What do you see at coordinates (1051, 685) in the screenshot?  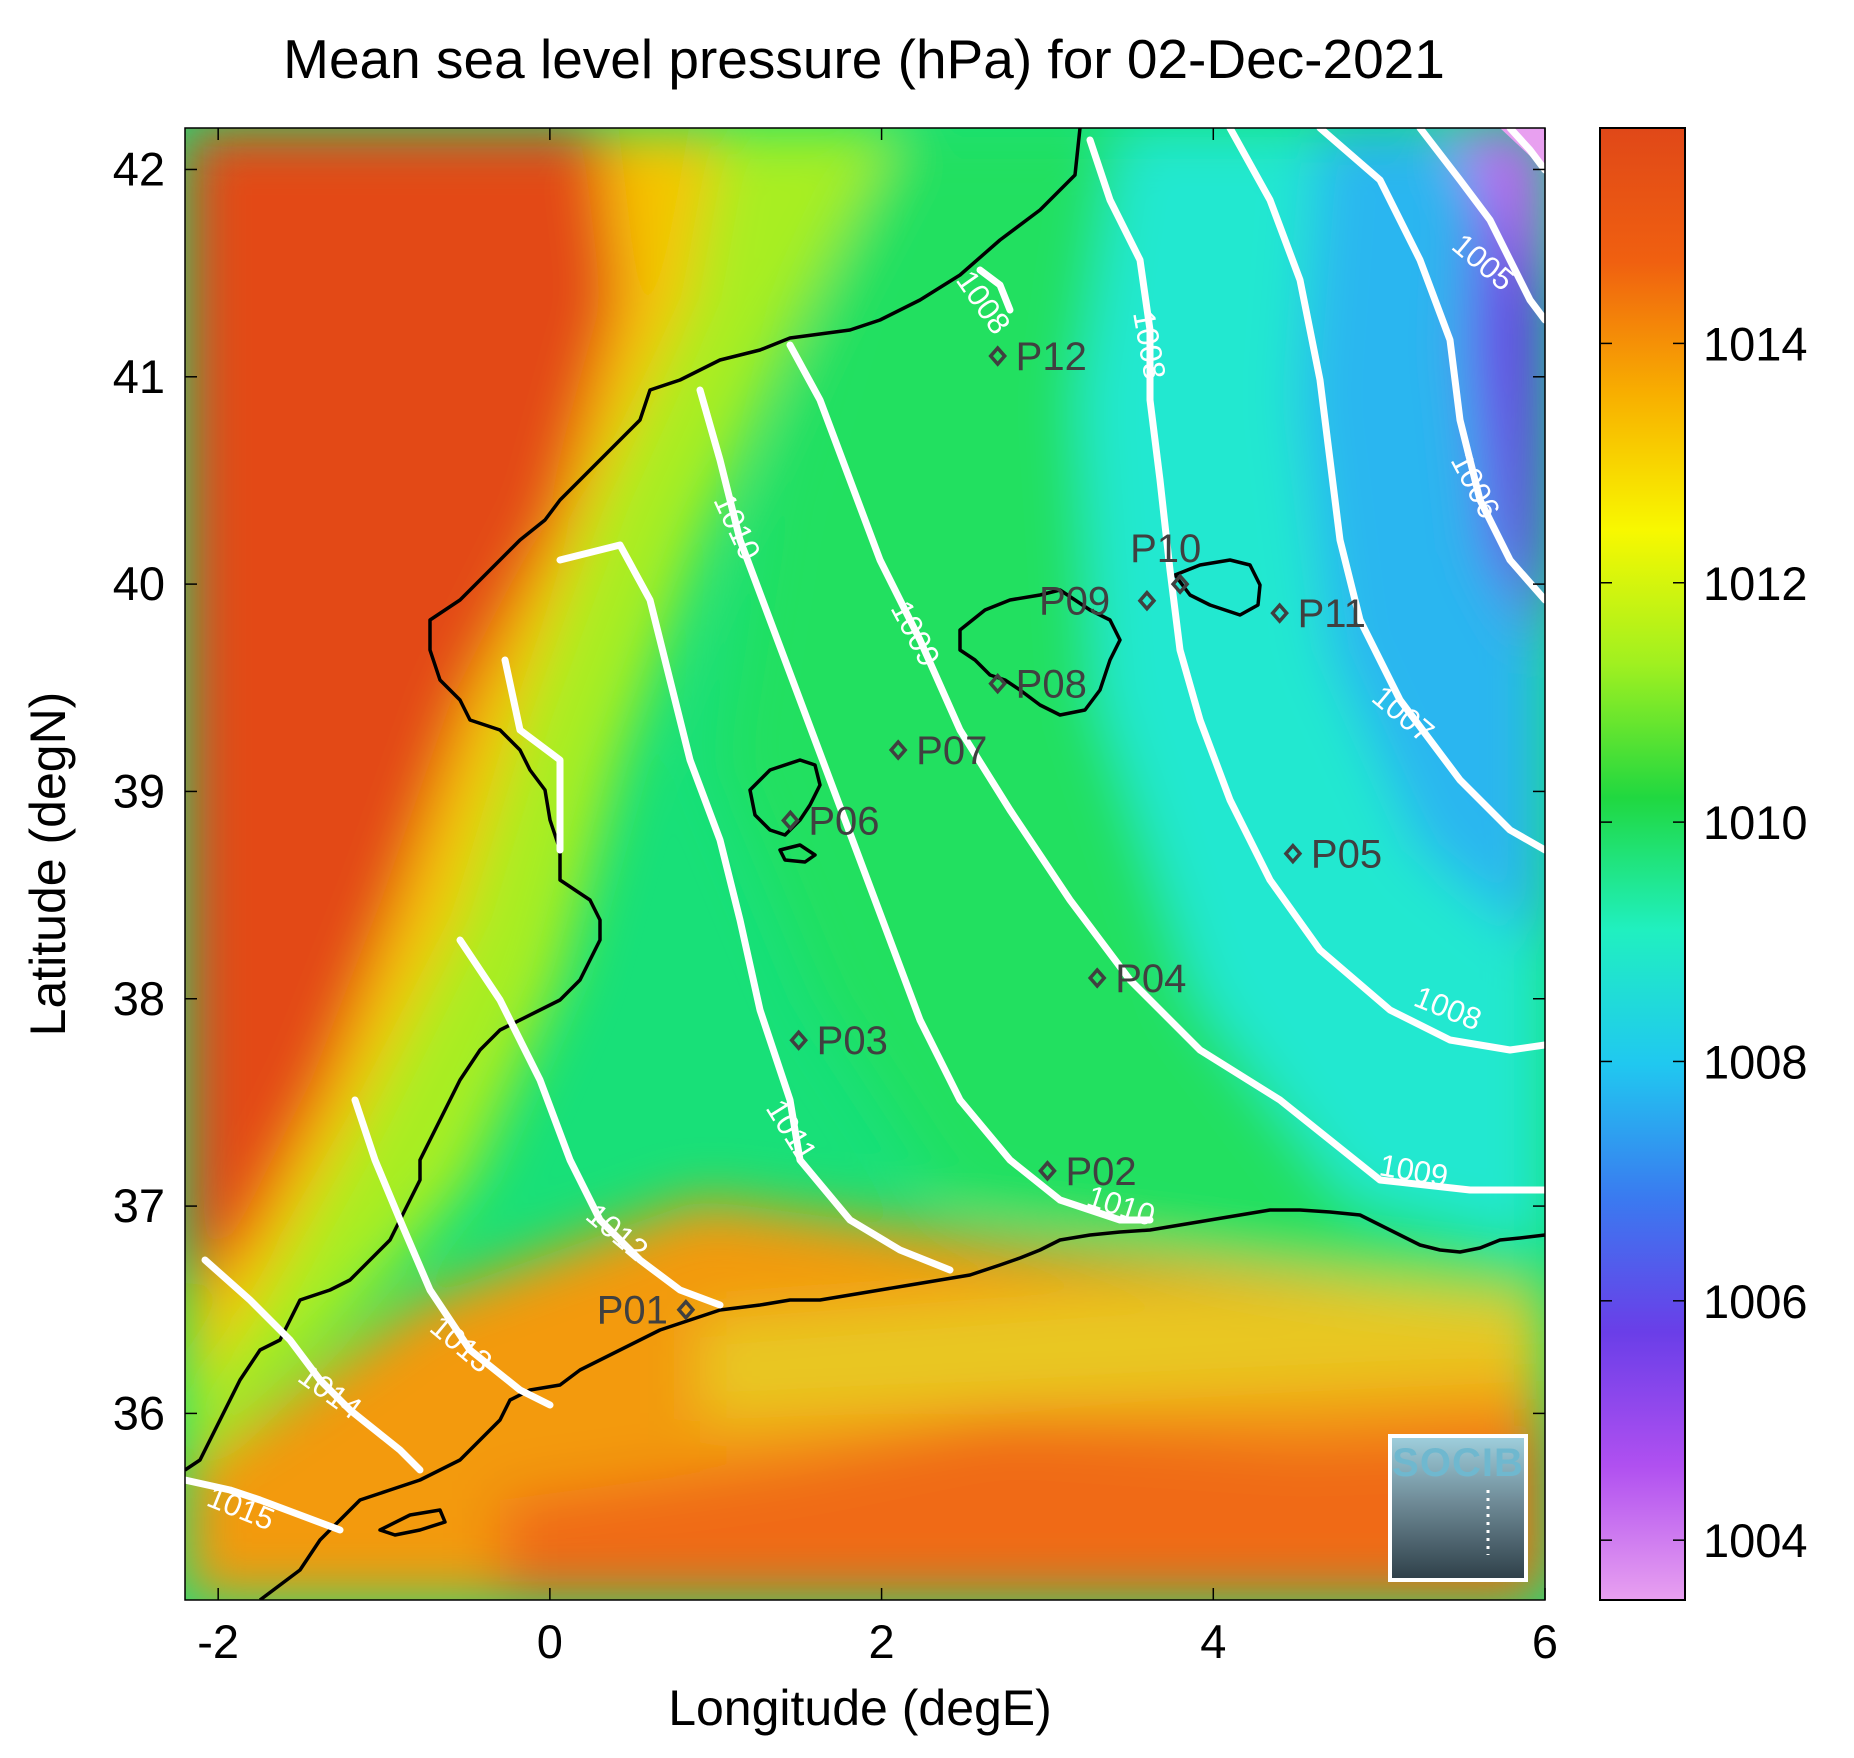 I see `station-label: P08` at bounding box center [1051, 685].